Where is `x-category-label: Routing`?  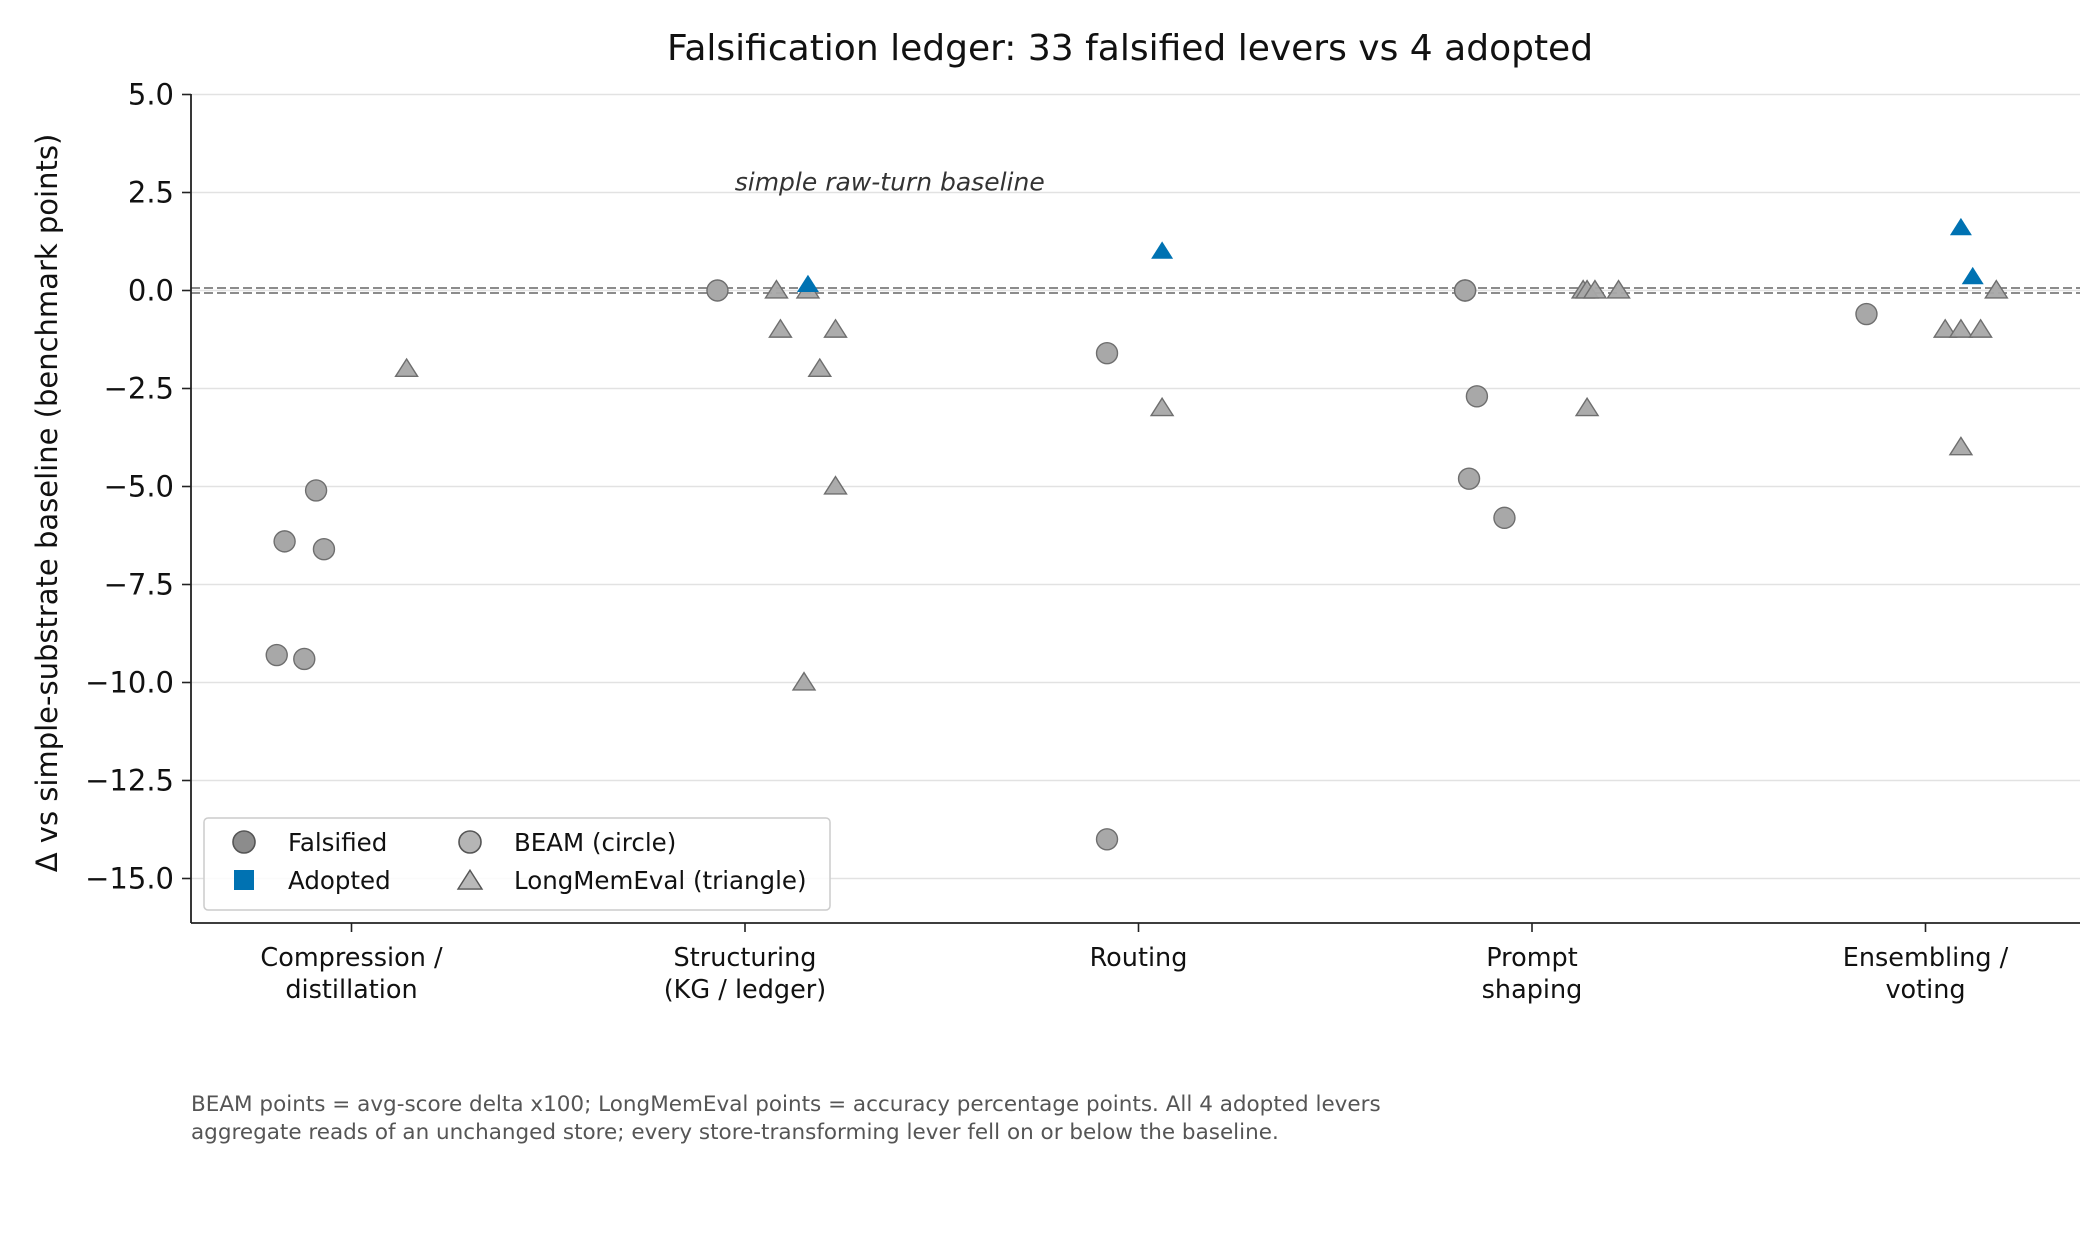
x-category-label: Routing is located at coordinates (1139, 958).